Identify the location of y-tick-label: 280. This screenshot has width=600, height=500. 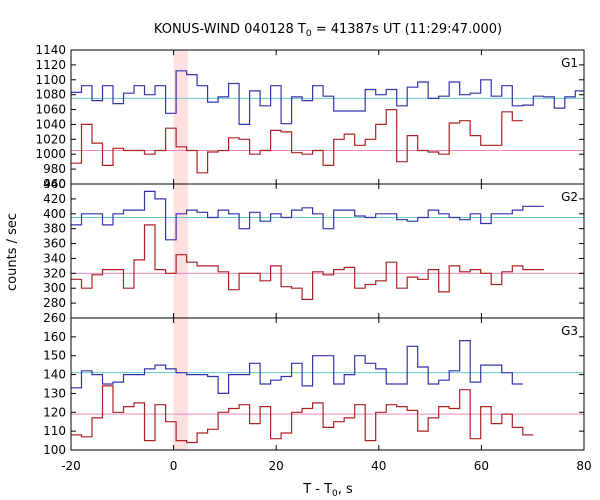
(54, 303).